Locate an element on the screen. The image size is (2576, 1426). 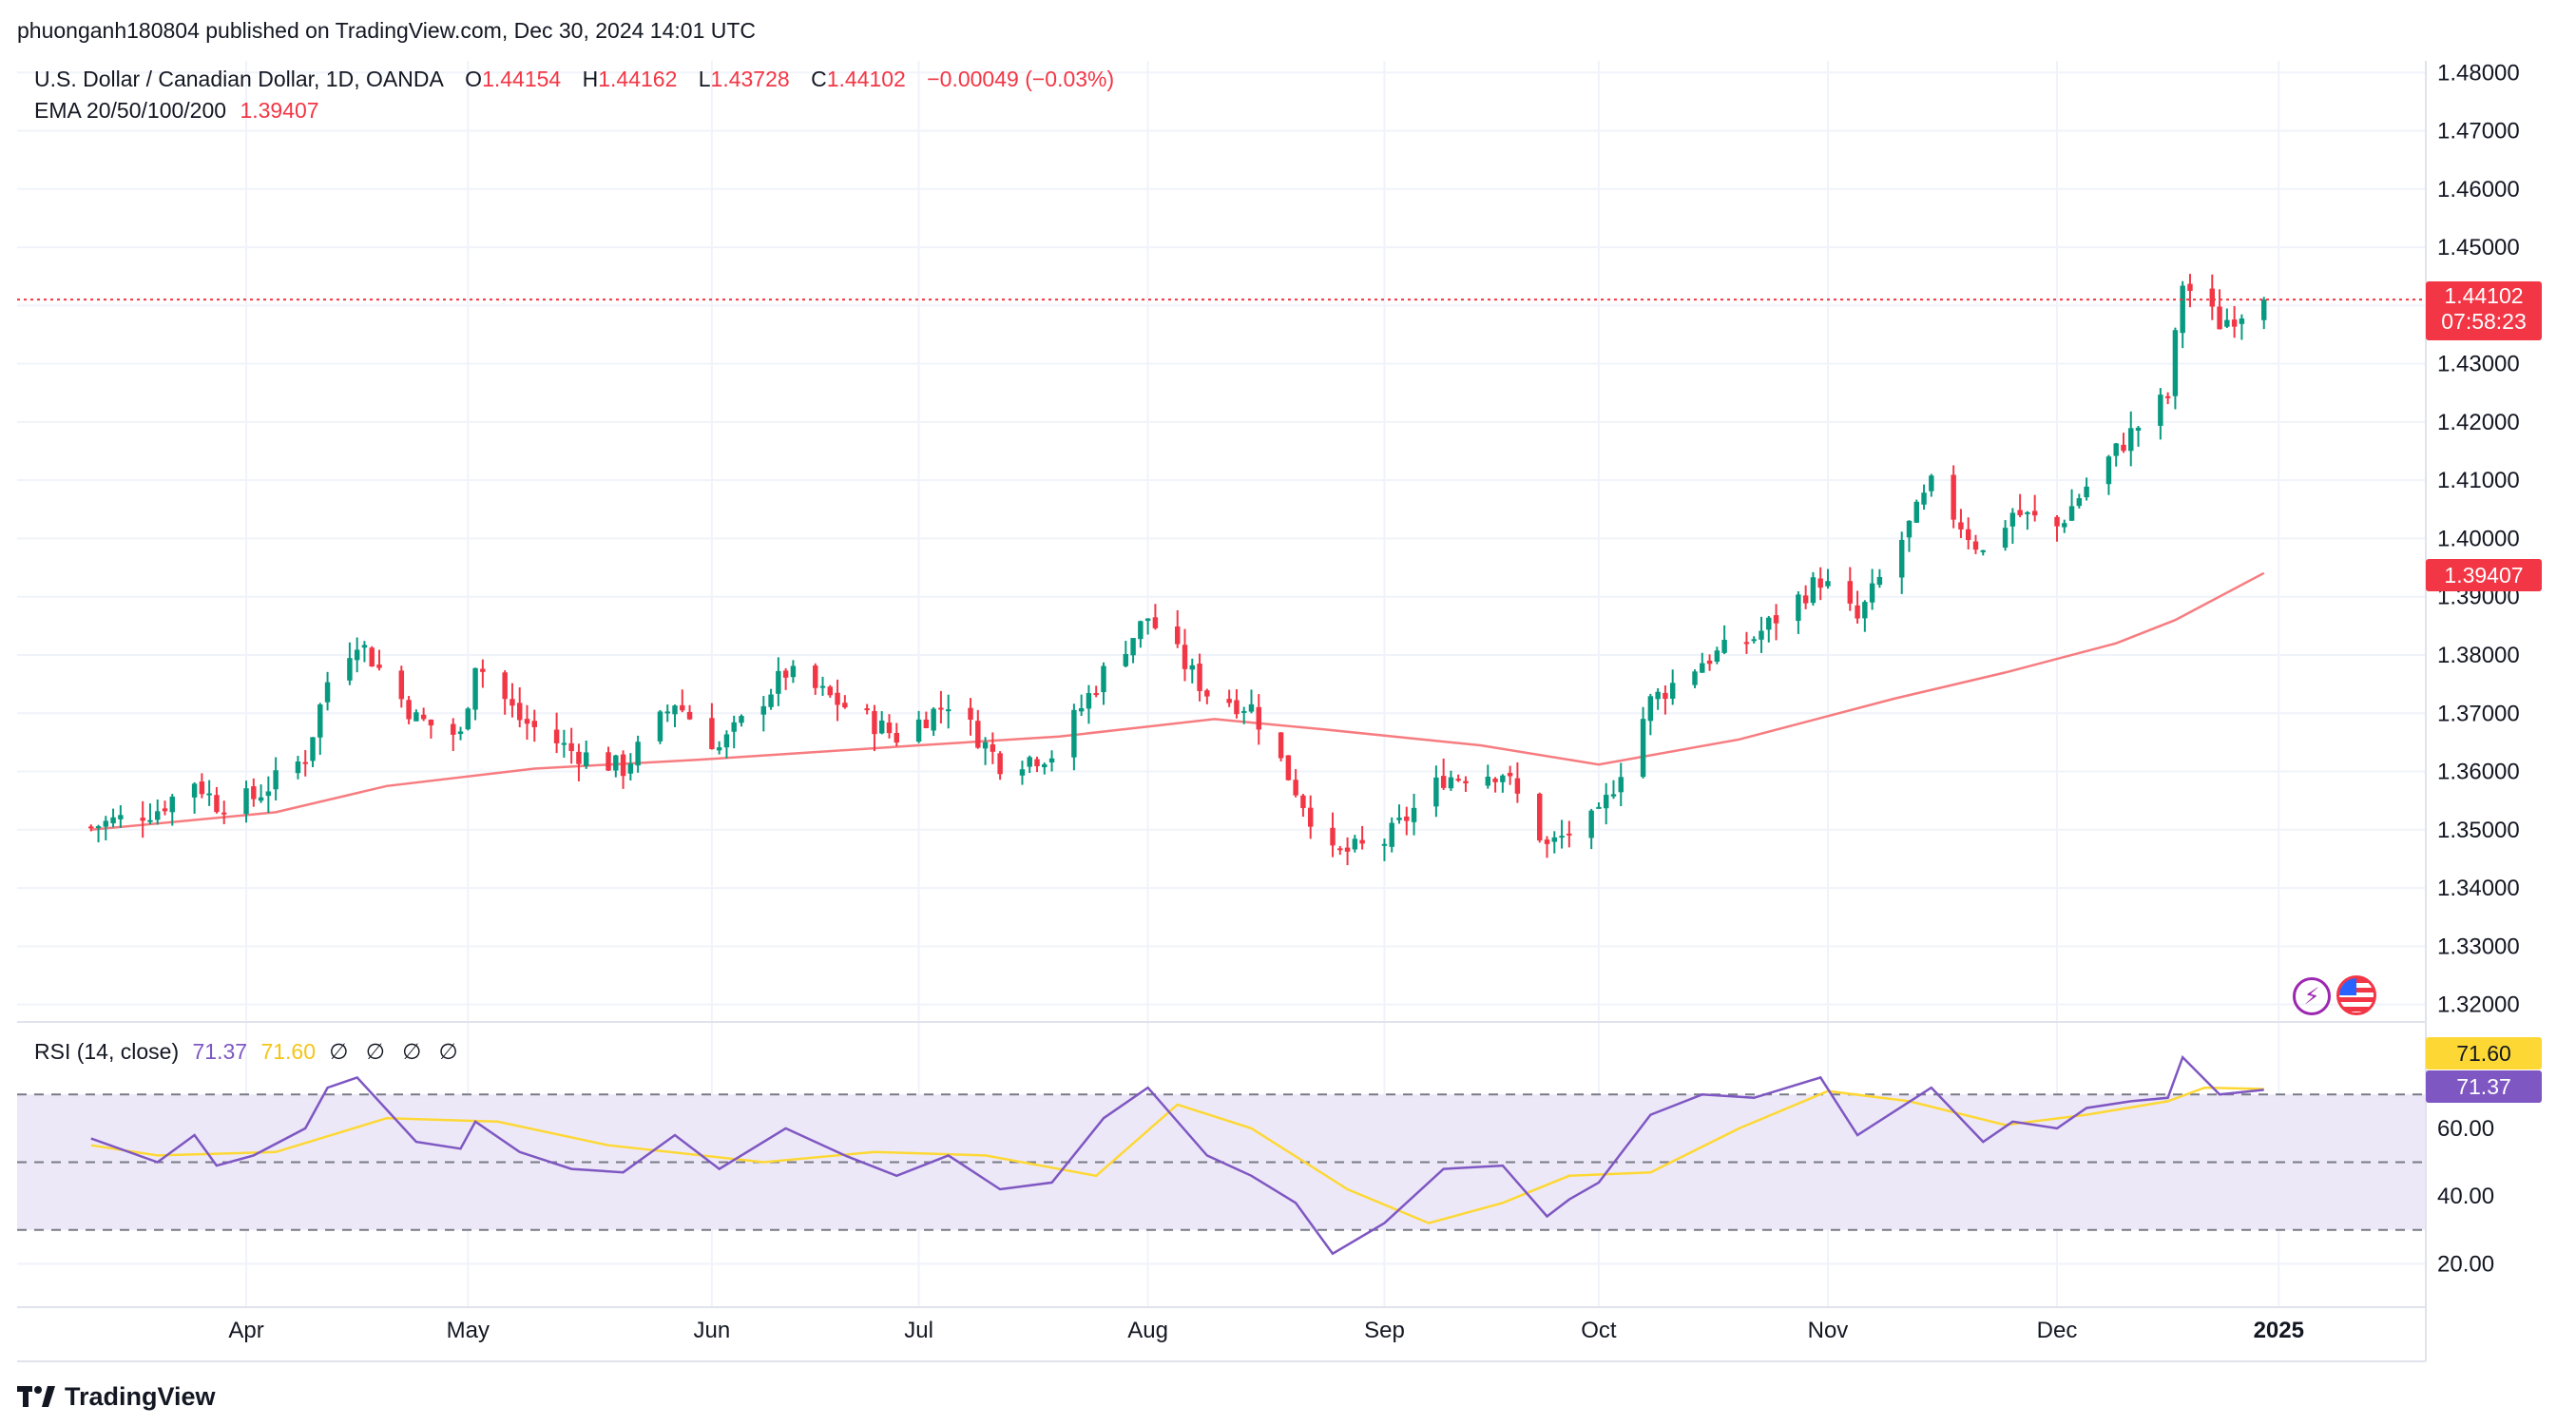
rsi-label: RSI (14, close) is located at coordinates (107, 1051).